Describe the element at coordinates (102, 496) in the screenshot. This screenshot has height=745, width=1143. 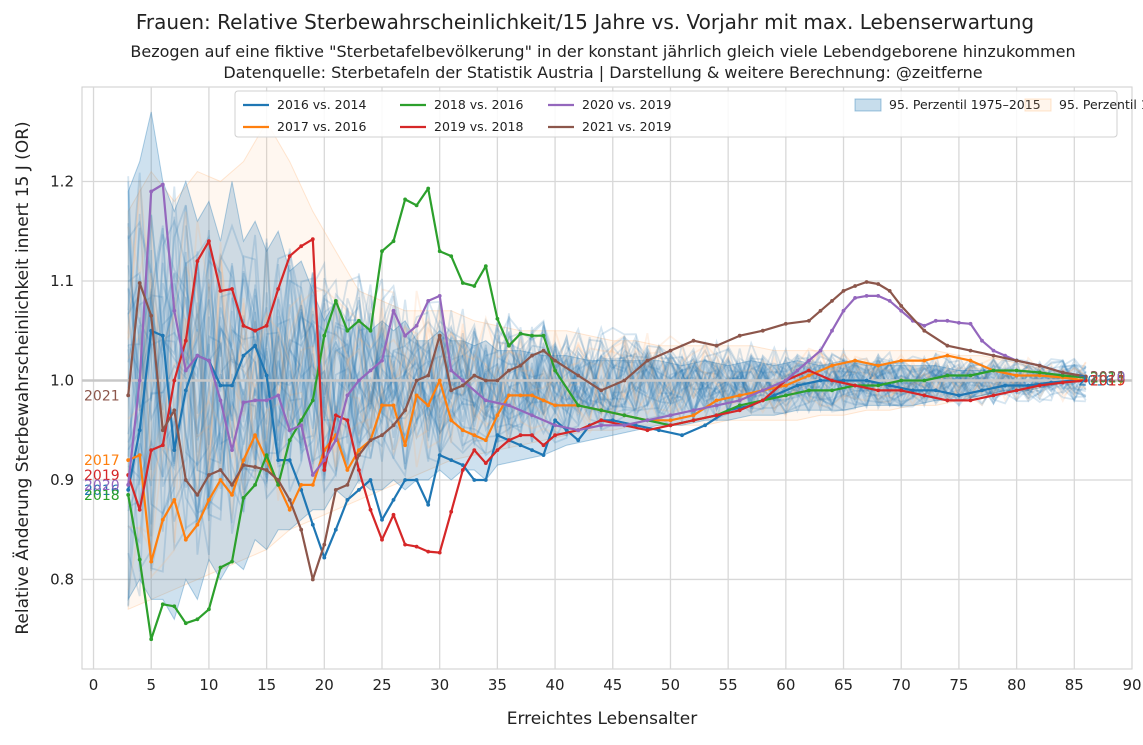
I see `start-label: 2018` at that location.